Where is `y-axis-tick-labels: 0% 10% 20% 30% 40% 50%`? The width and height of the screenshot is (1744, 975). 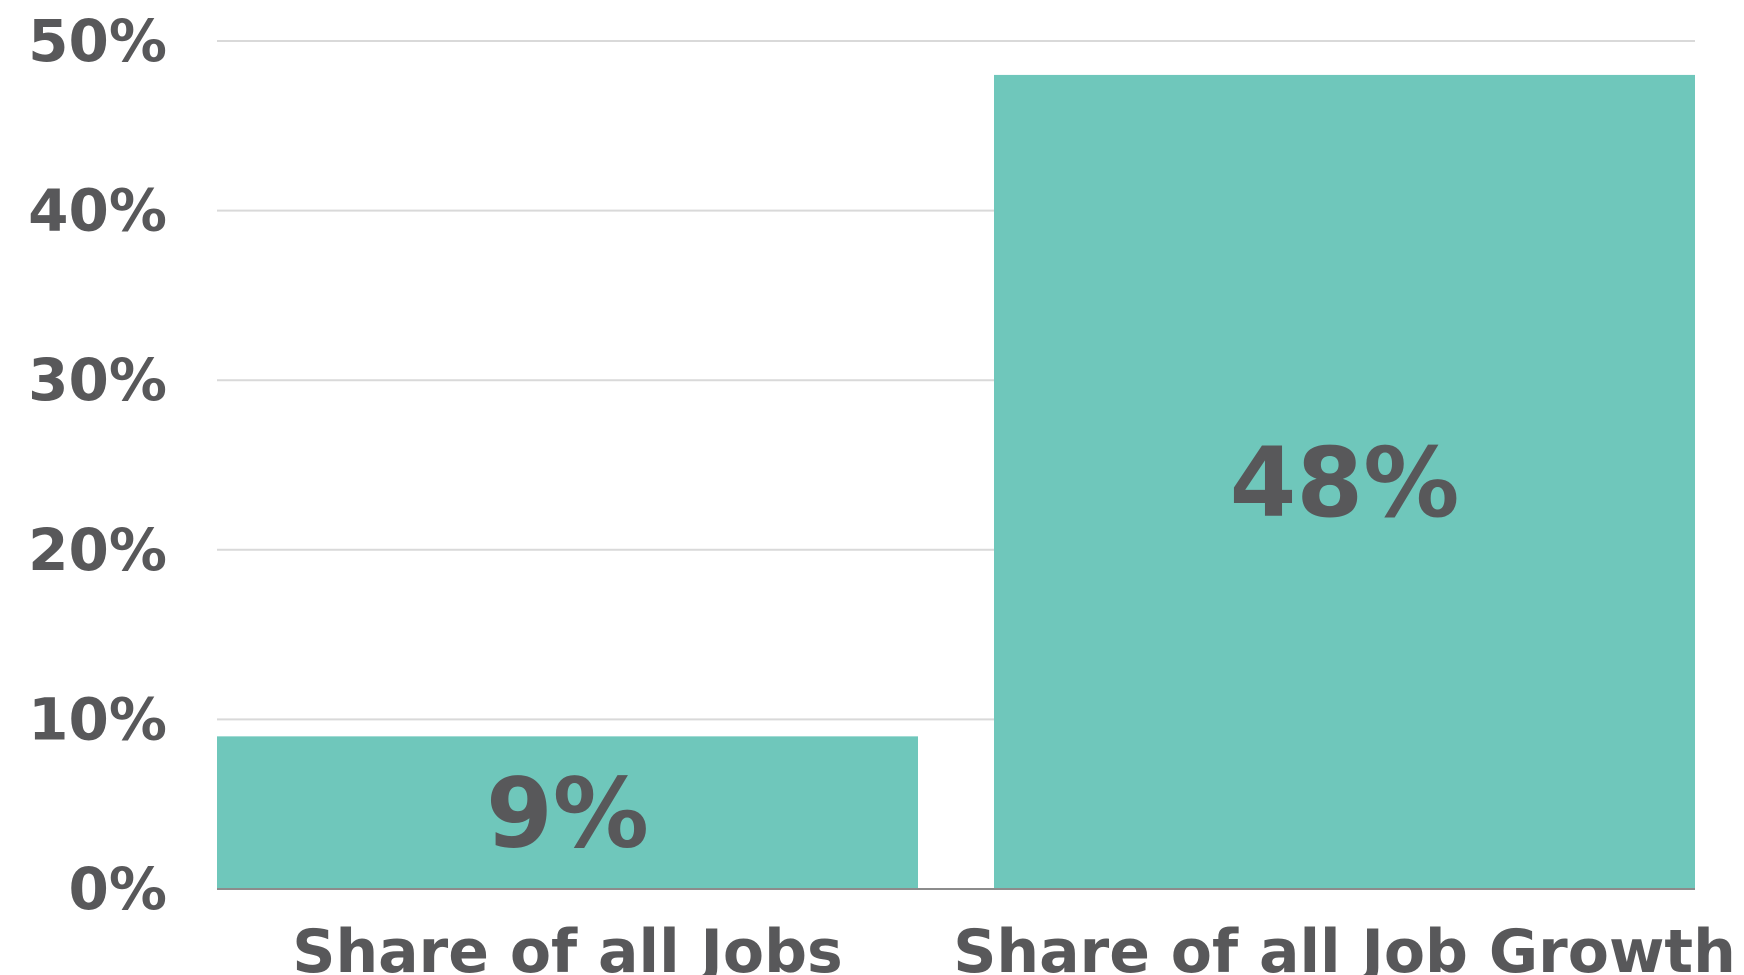 y-axis-tick-labels: 0% 10% 20% 30% 40% 50% is located at coordinates (97, 465).